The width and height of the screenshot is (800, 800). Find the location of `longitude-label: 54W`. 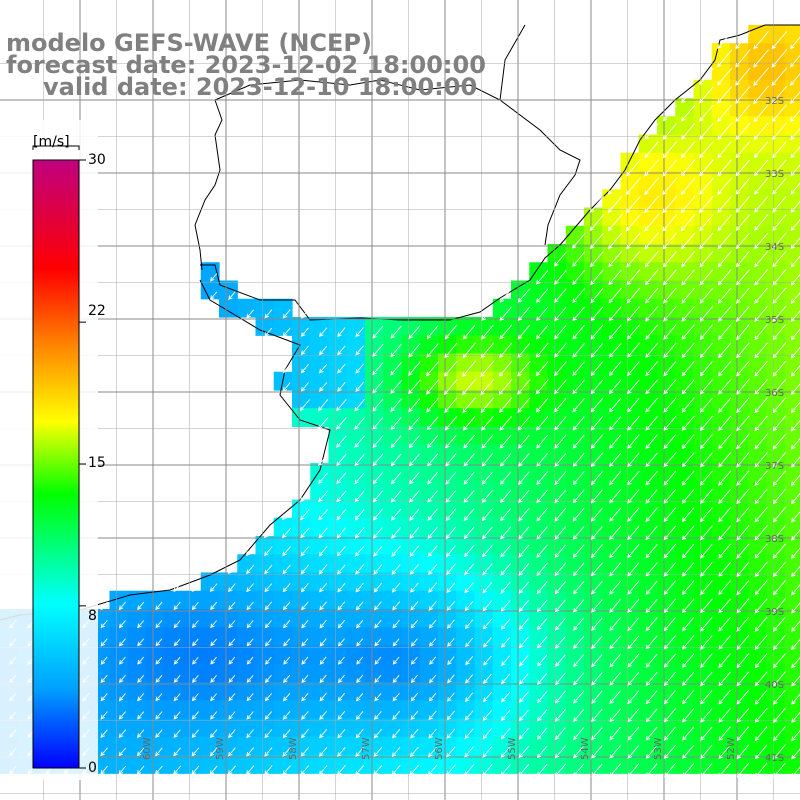

longitude-label: 54W is located at coordinates (585, 748).